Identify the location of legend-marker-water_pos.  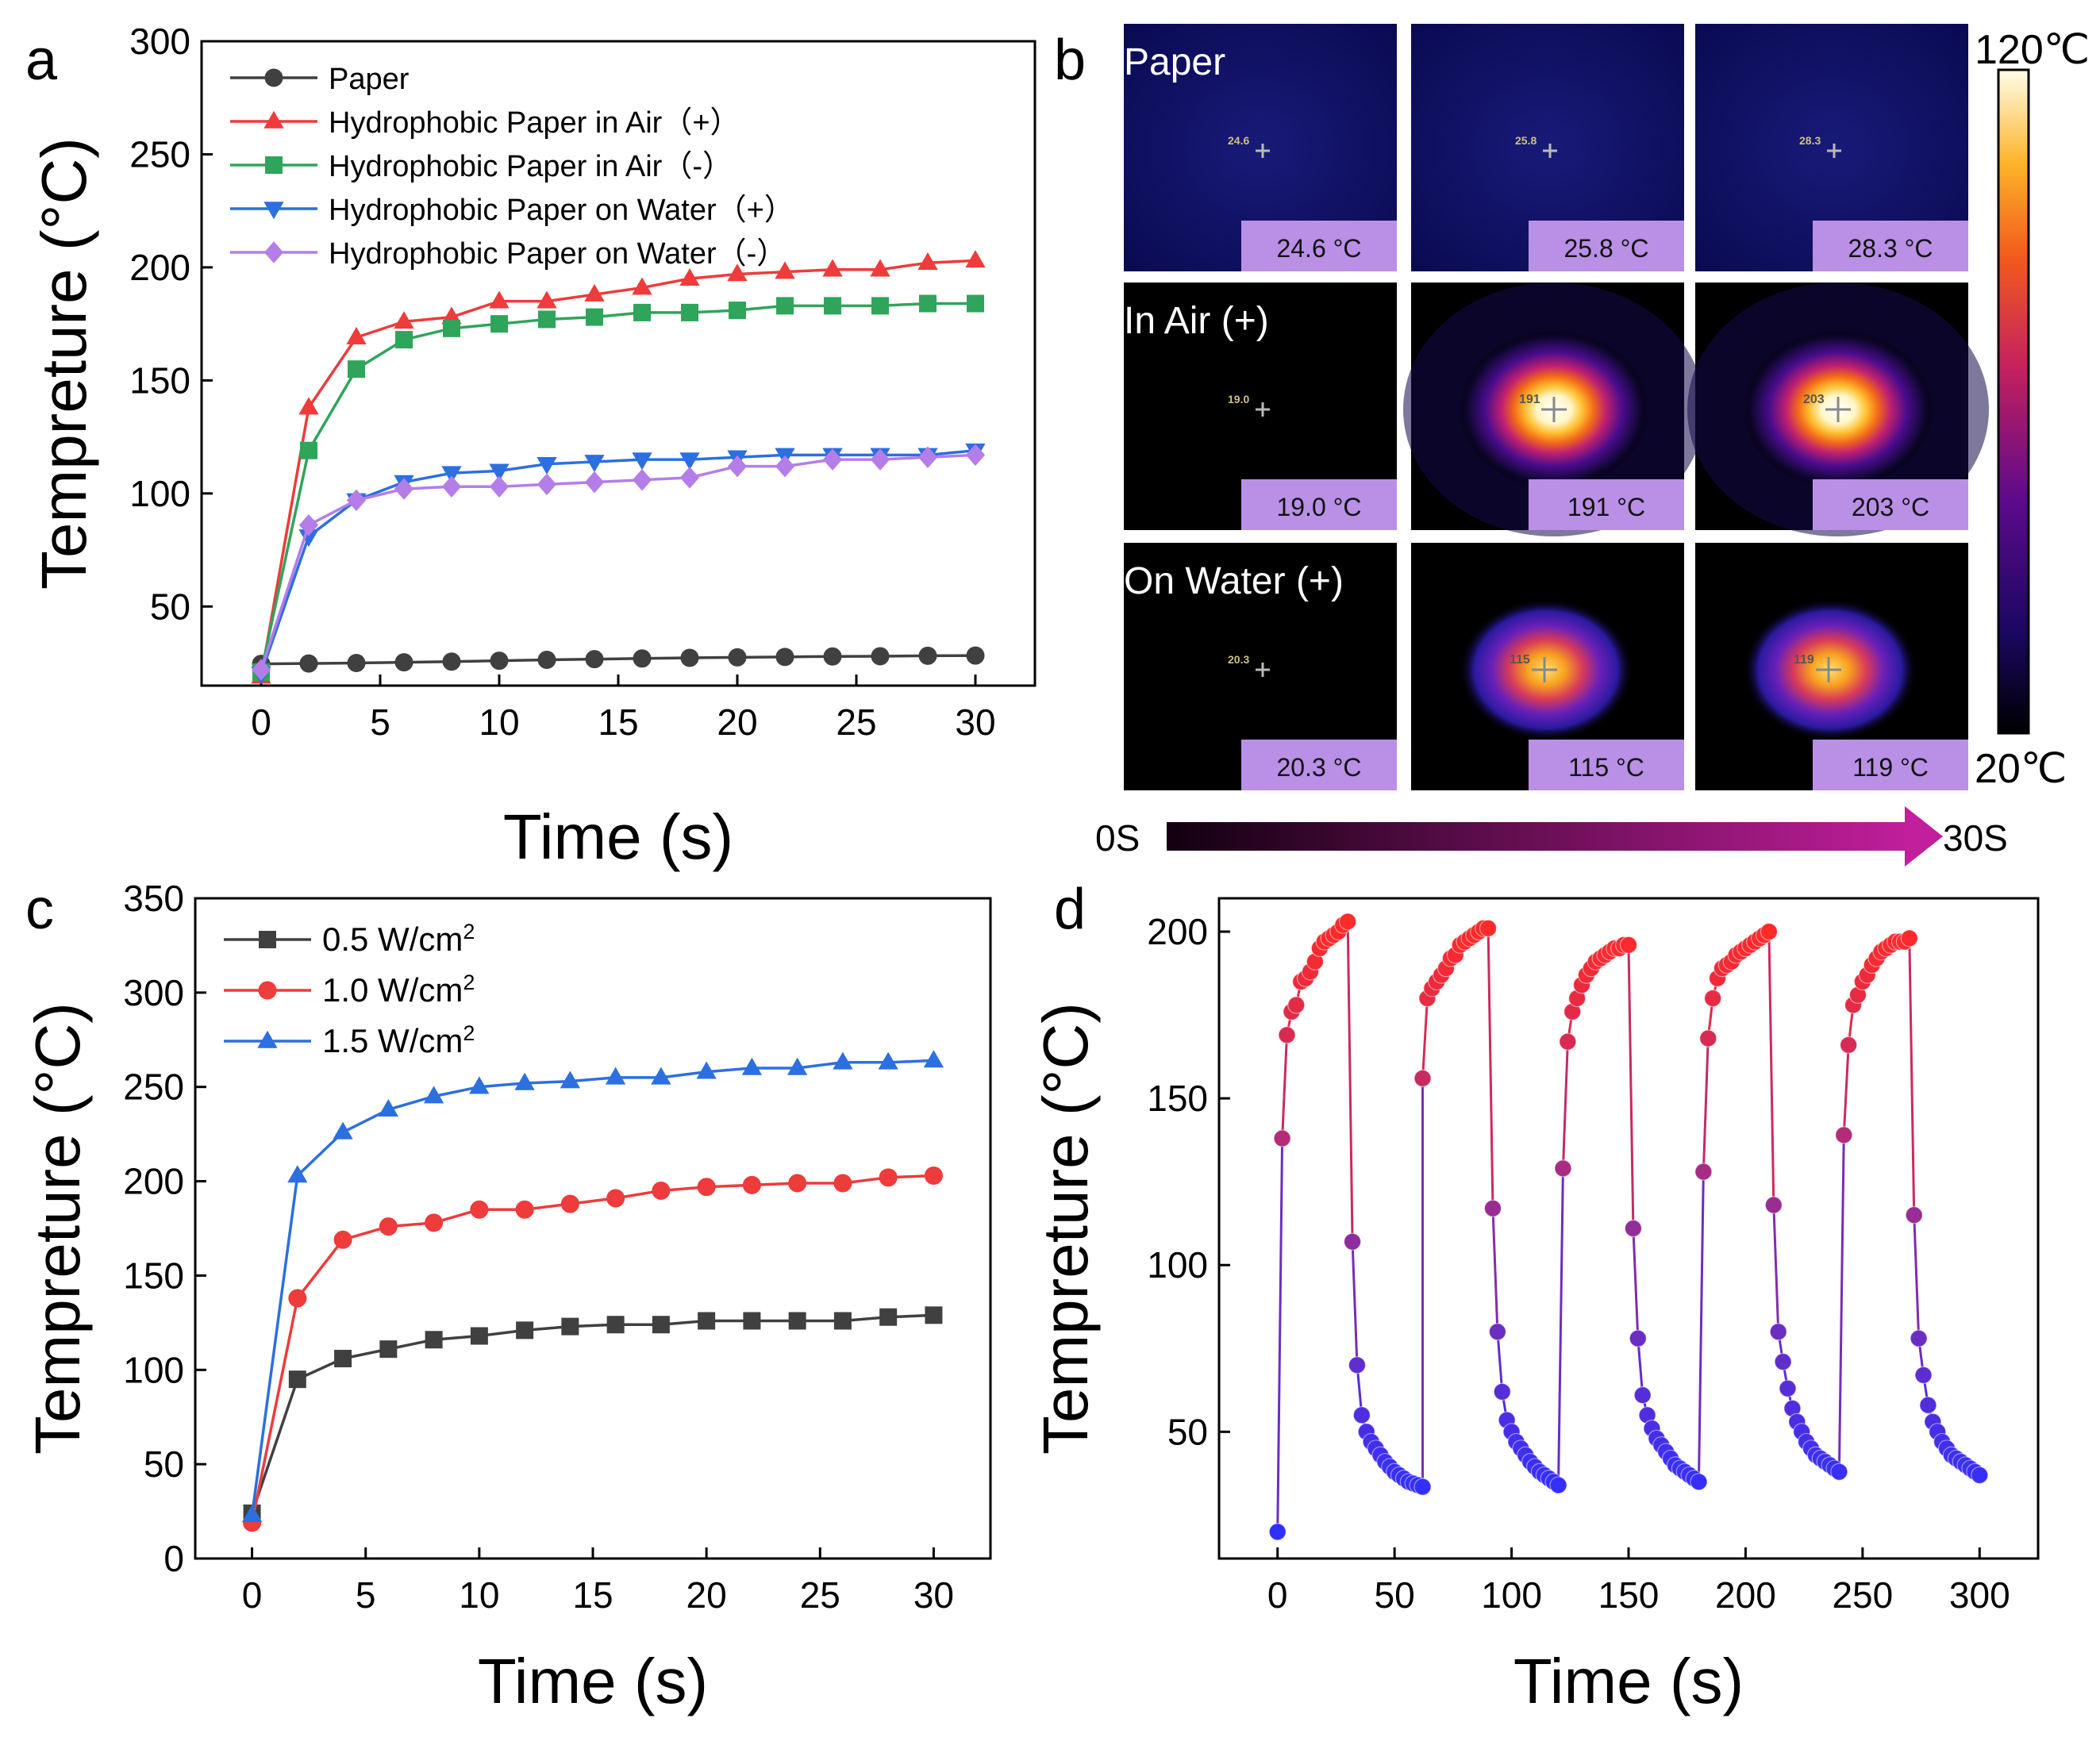
(273, 211).